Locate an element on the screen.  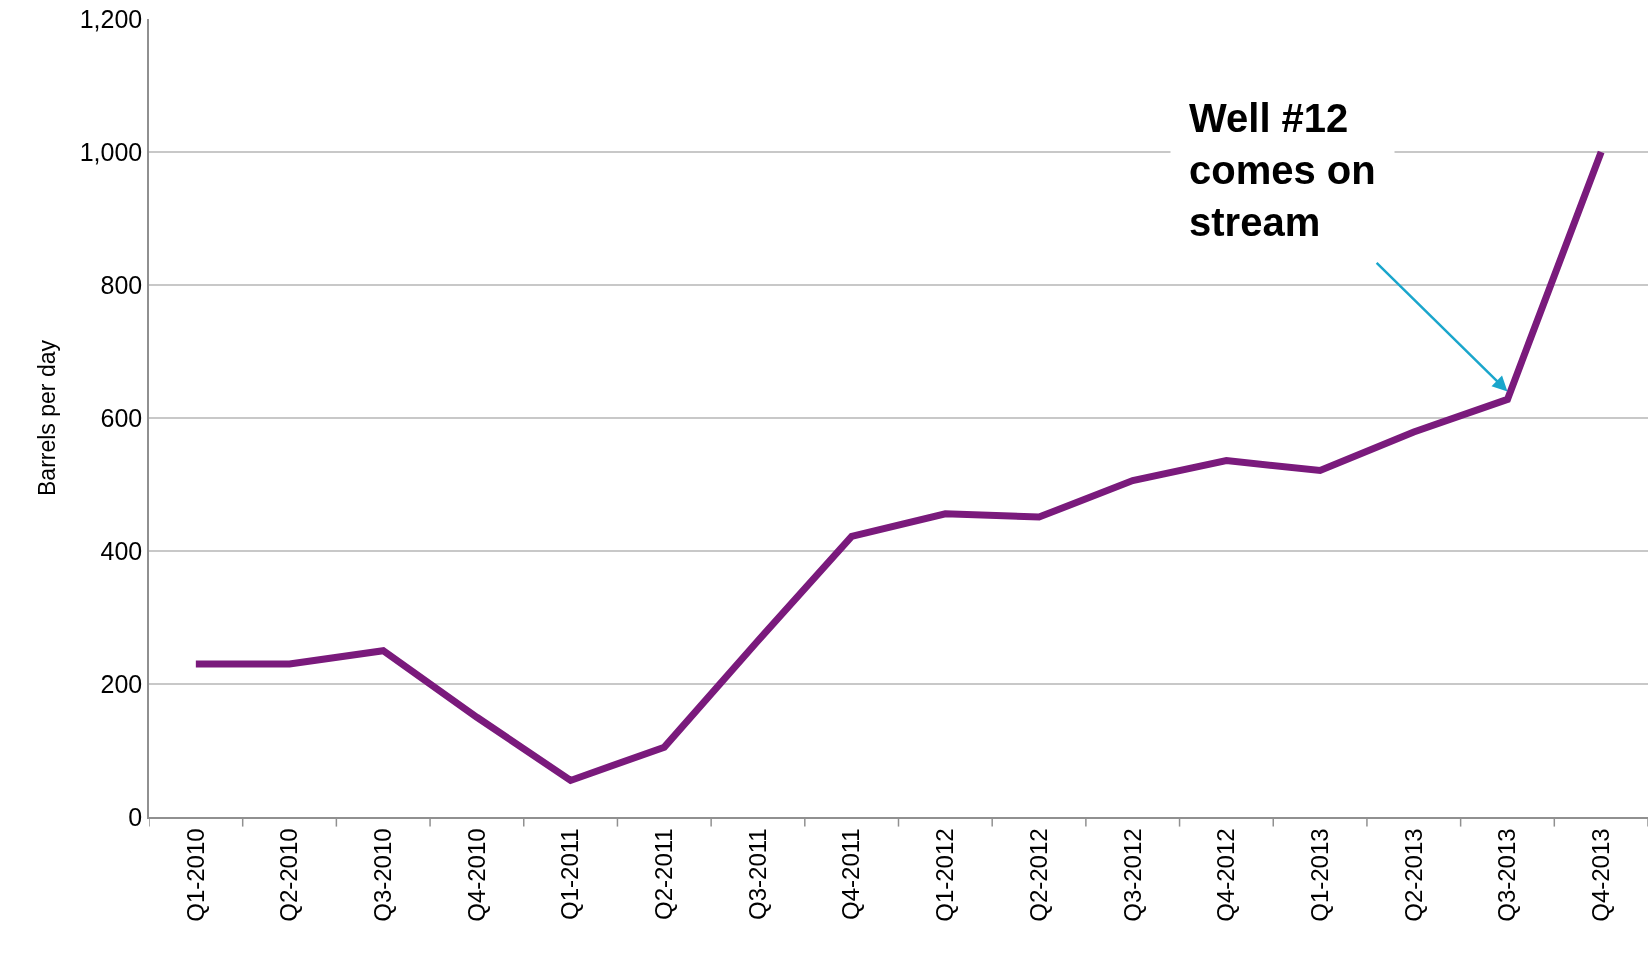
x-tick-label: Q3-2010 is located at coordinates (383, 875).